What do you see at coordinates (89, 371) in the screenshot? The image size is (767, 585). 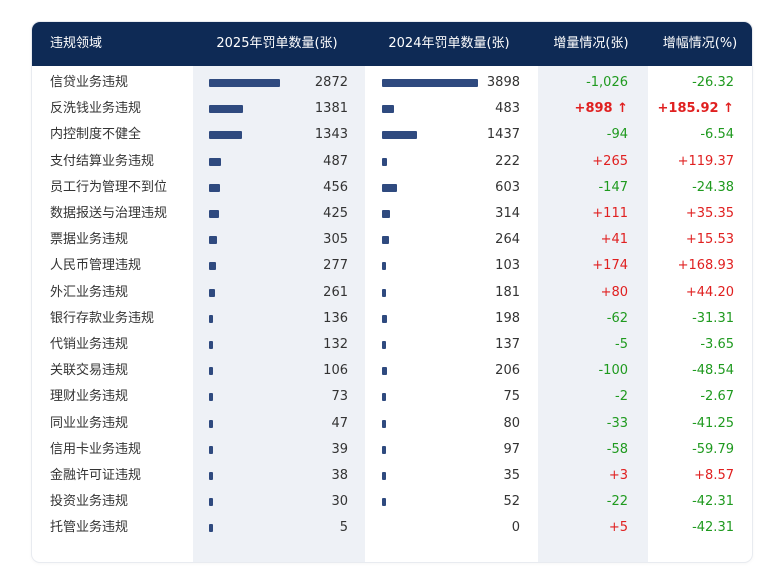 I see `row-domain-name: 关联交易违规` at bounding box center [89, 371].